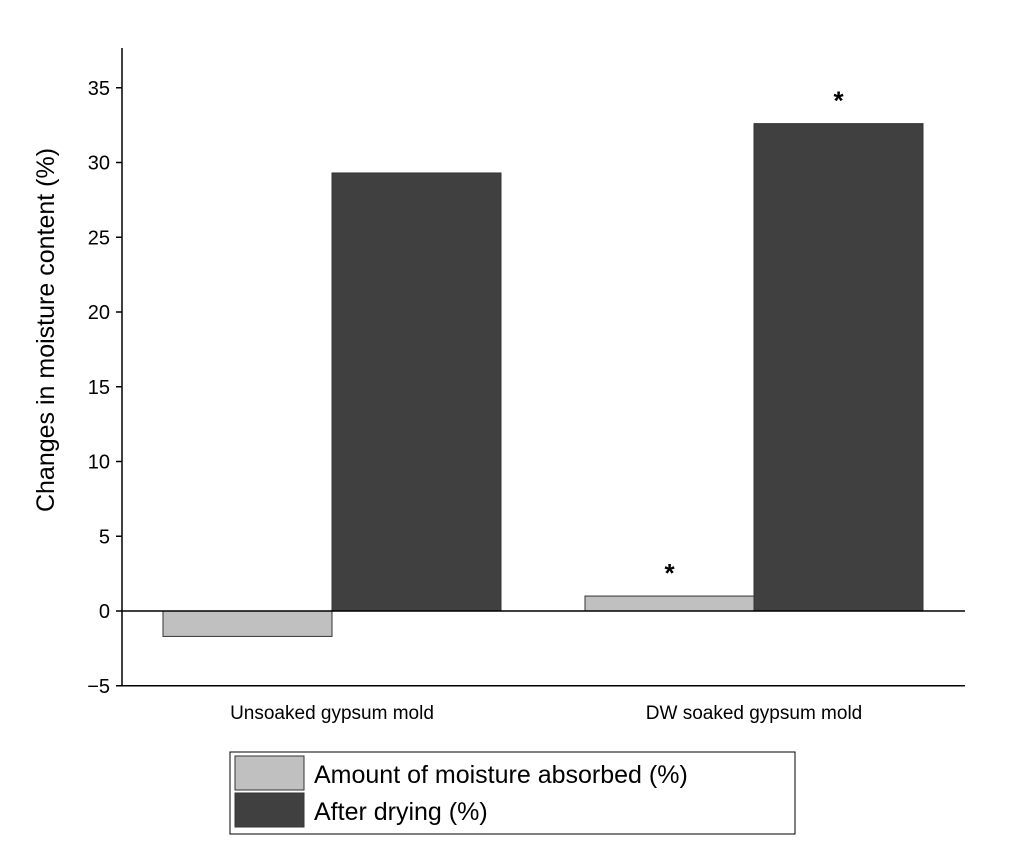 The width and height of the screenshot is (1012, 857). Describe the element at coordinates (98, 687) in the screenshot. I see `y-tick-label: −5` at that location.